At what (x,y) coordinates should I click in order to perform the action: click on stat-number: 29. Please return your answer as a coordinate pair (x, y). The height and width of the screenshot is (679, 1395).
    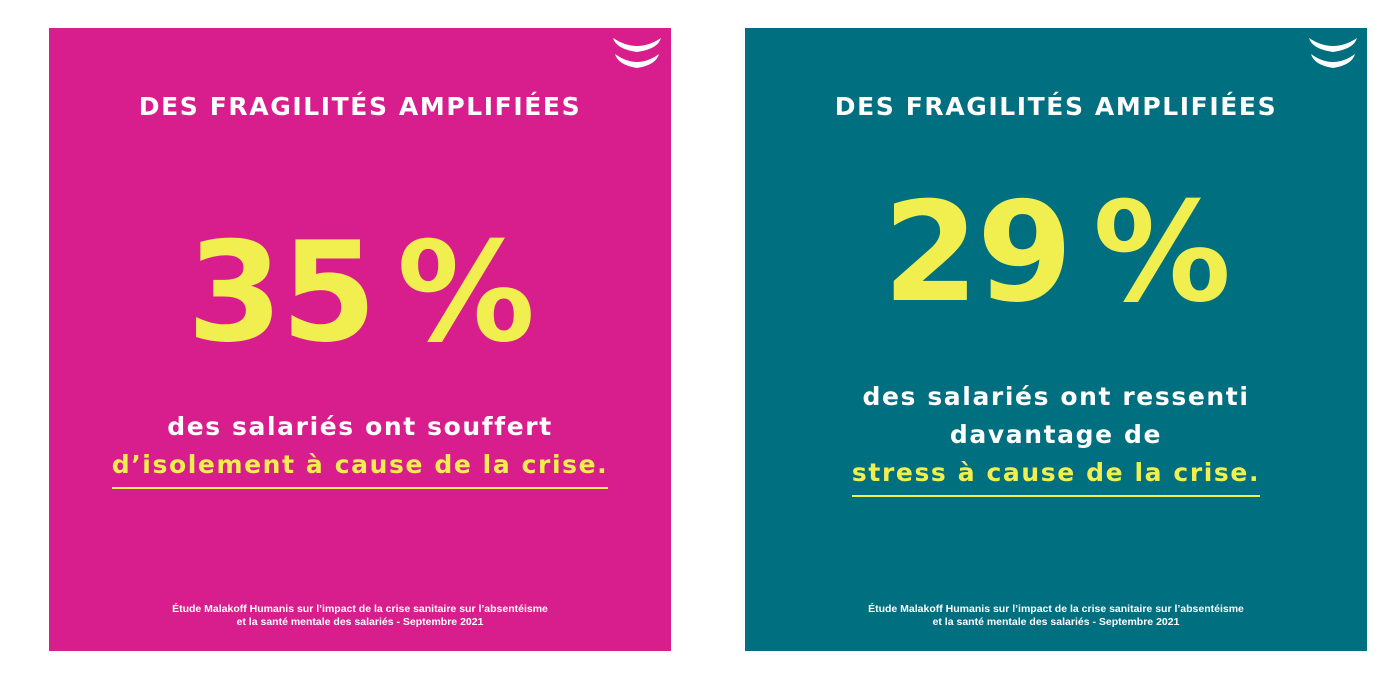
    Looking at the image, I should click on (977, 252).